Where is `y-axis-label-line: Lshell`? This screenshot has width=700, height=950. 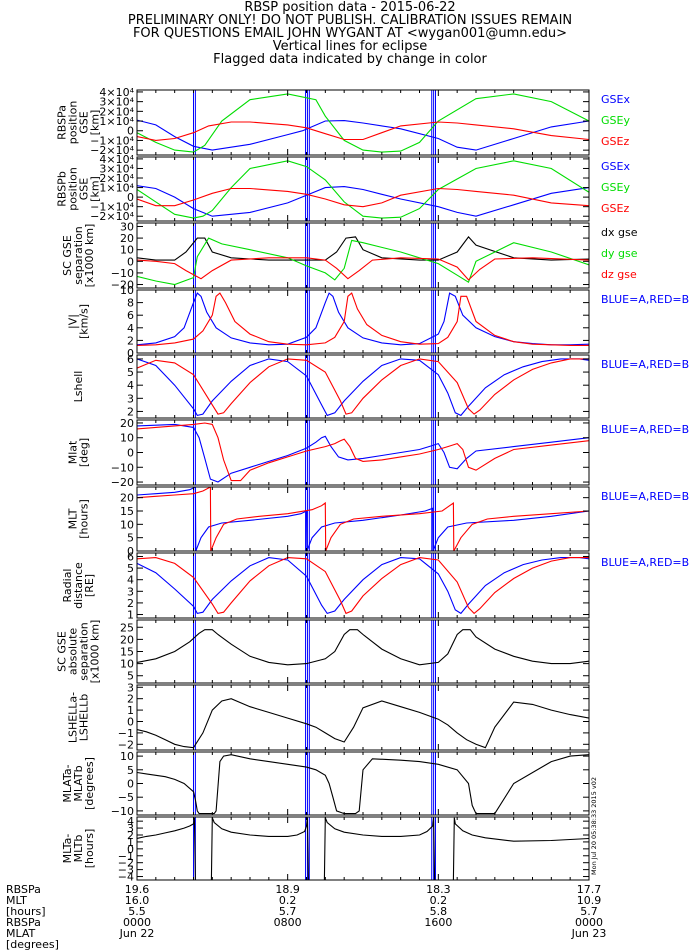 y-axis-label-line: Lshell is located at coordinates (78, 387).